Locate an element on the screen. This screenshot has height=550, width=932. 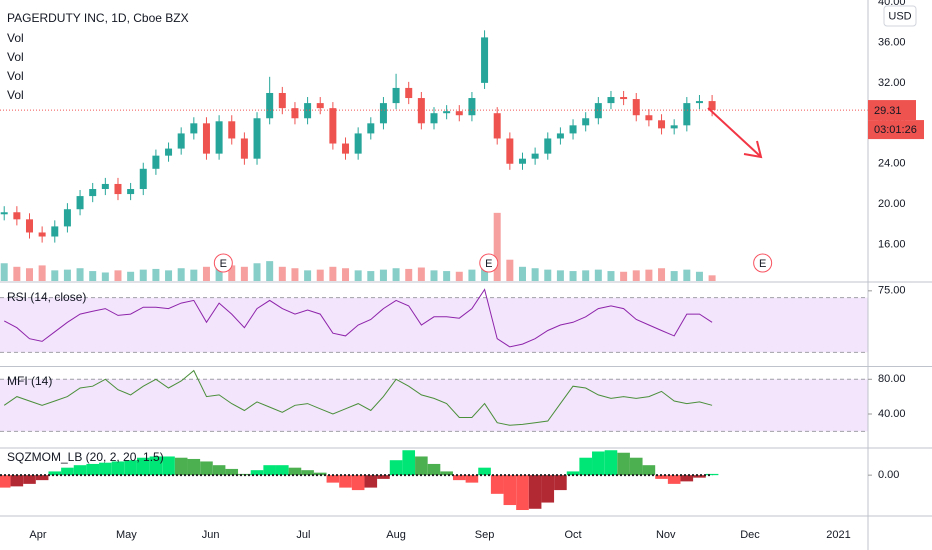
x-tick-label: Jun is located at coordinates (211, 535).